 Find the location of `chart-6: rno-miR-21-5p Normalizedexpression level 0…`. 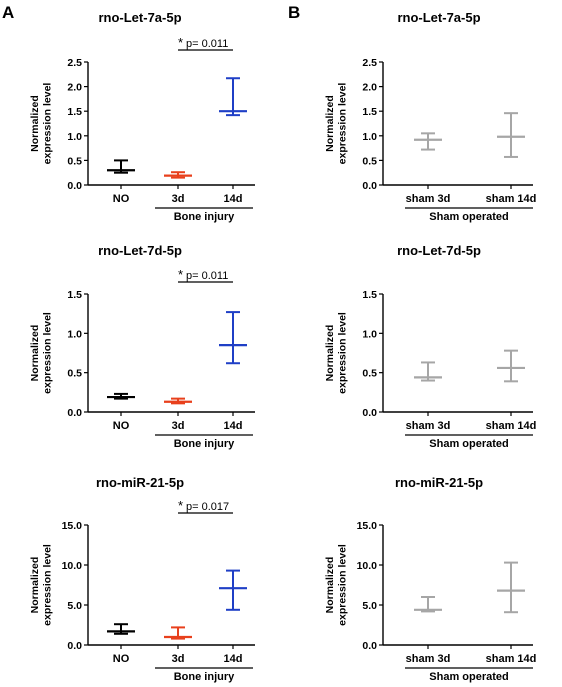

chart-6: rno-miR-21-5p Normalizedexpression level 0… is located at coordinates (430, 579).